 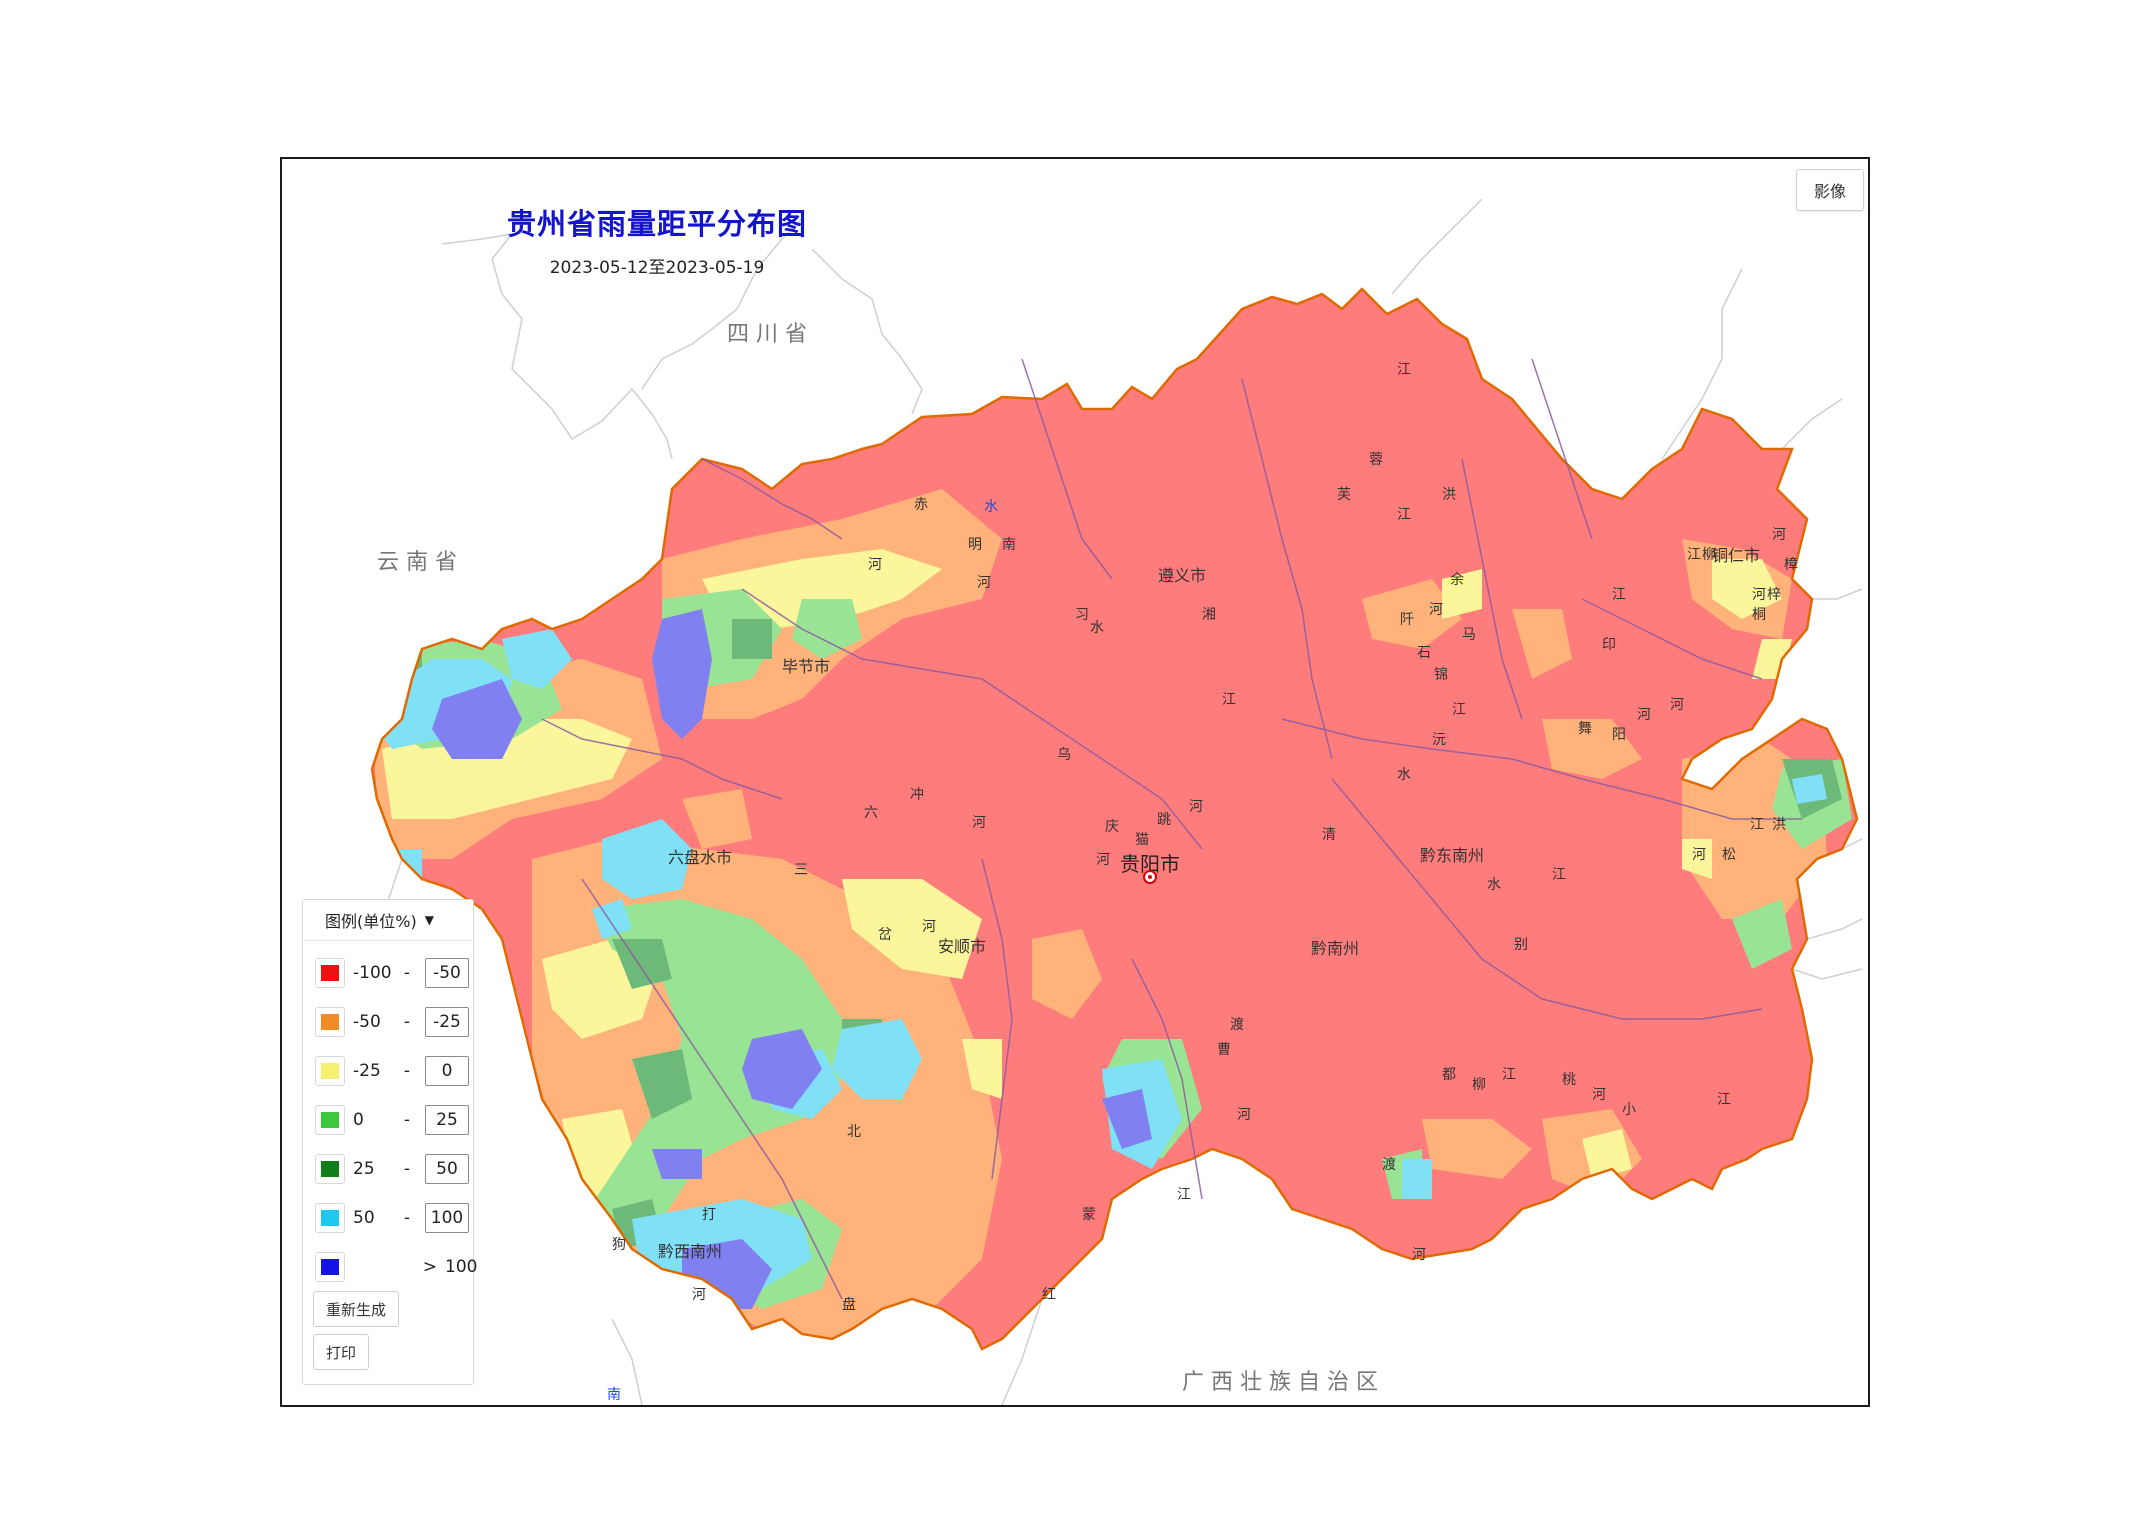 What do you see at coordinates (392, 1218) in the screenshot?
I see `legend-row: 50 -100` at bounding box center [392, 1218].